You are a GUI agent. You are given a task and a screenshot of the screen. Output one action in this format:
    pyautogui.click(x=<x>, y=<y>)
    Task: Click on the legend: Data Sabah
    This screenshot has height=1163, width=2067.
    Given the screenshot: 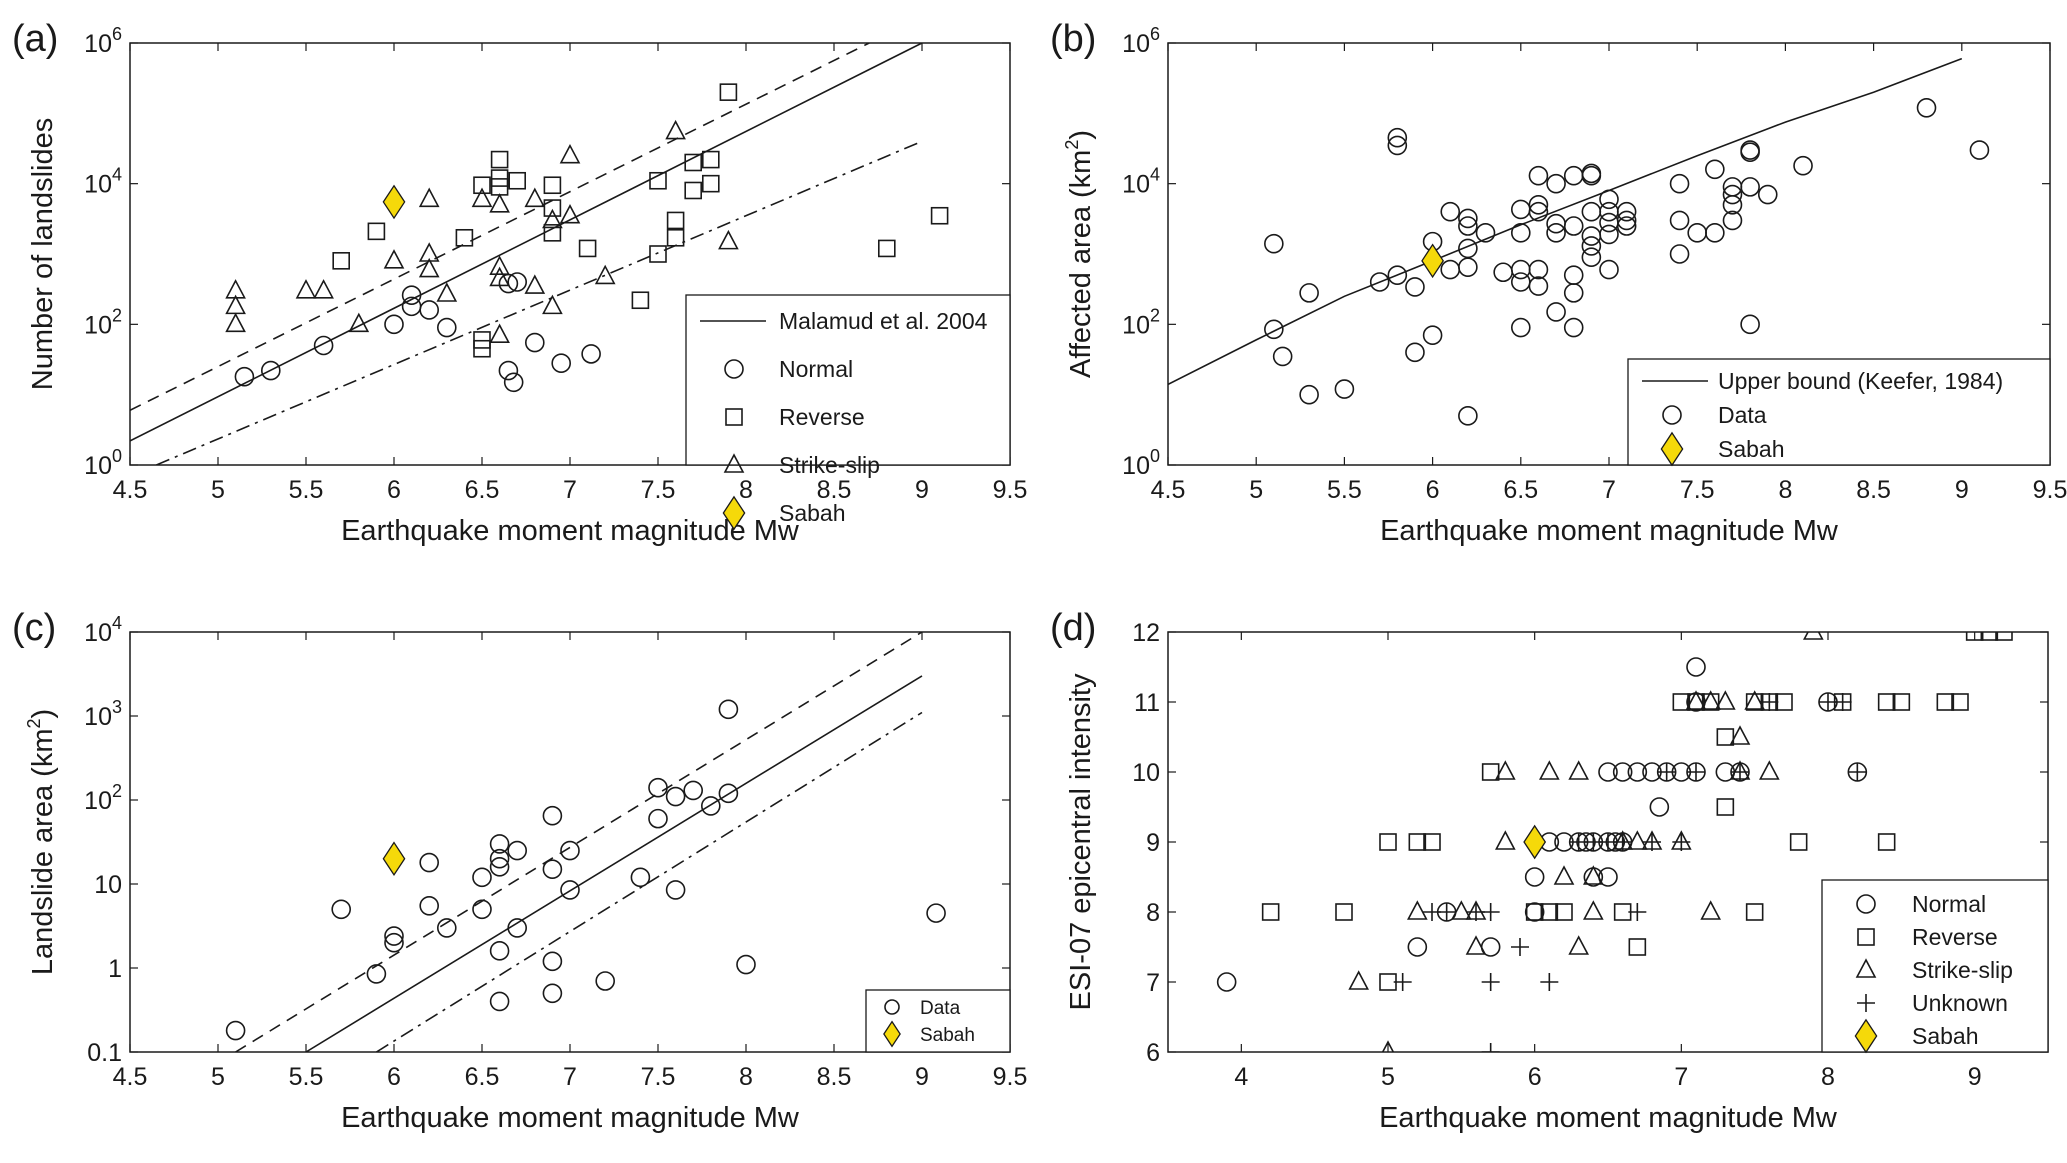 What is the action you would take?
    pyautogui.click(x=938, y=1021)
    